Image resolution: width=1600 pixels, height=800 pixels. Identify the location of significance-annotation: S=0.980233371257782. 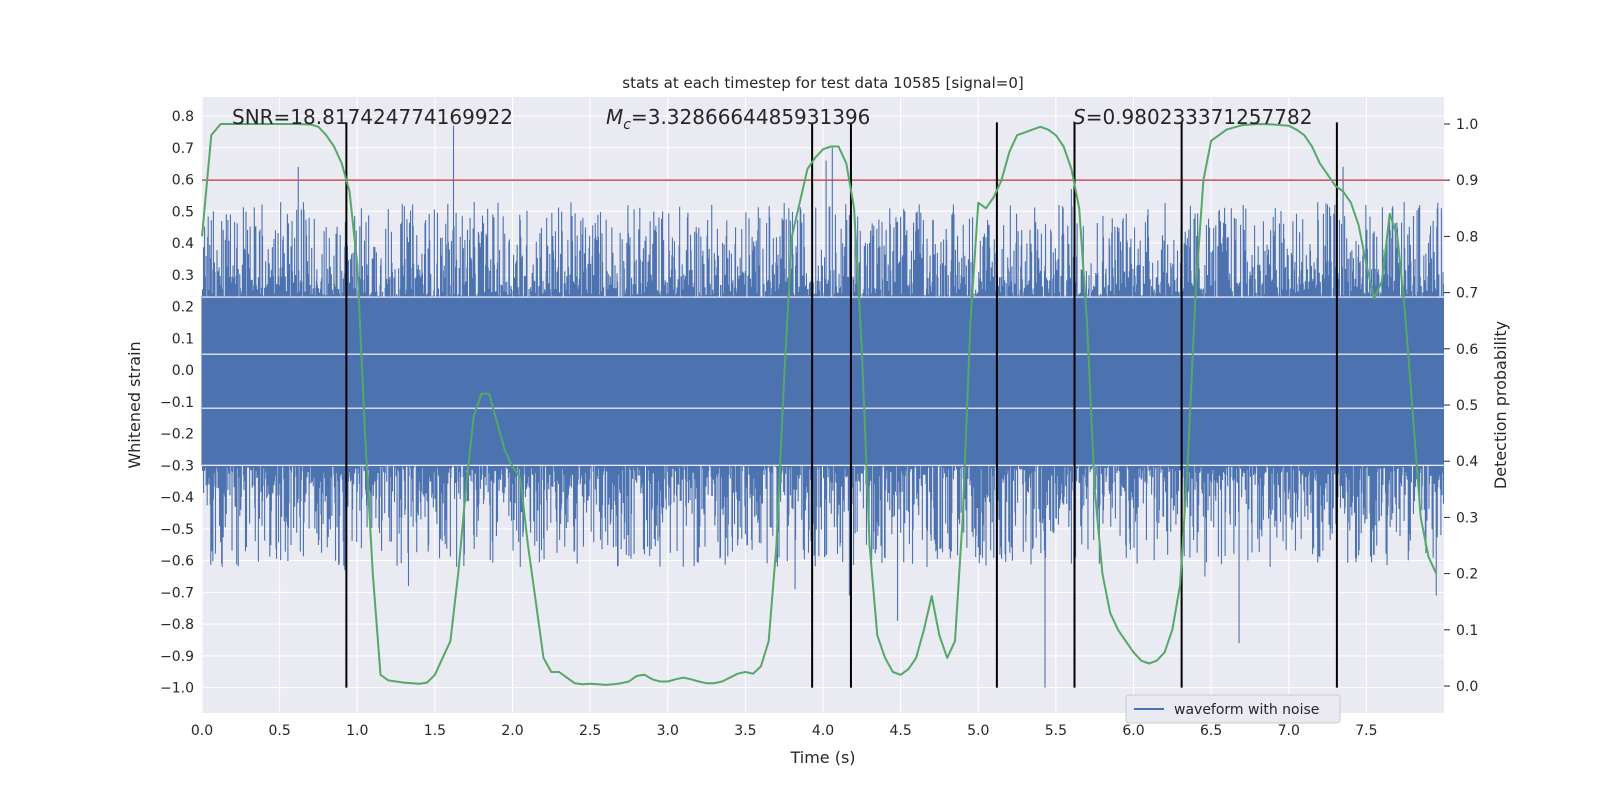
(1192, 117).